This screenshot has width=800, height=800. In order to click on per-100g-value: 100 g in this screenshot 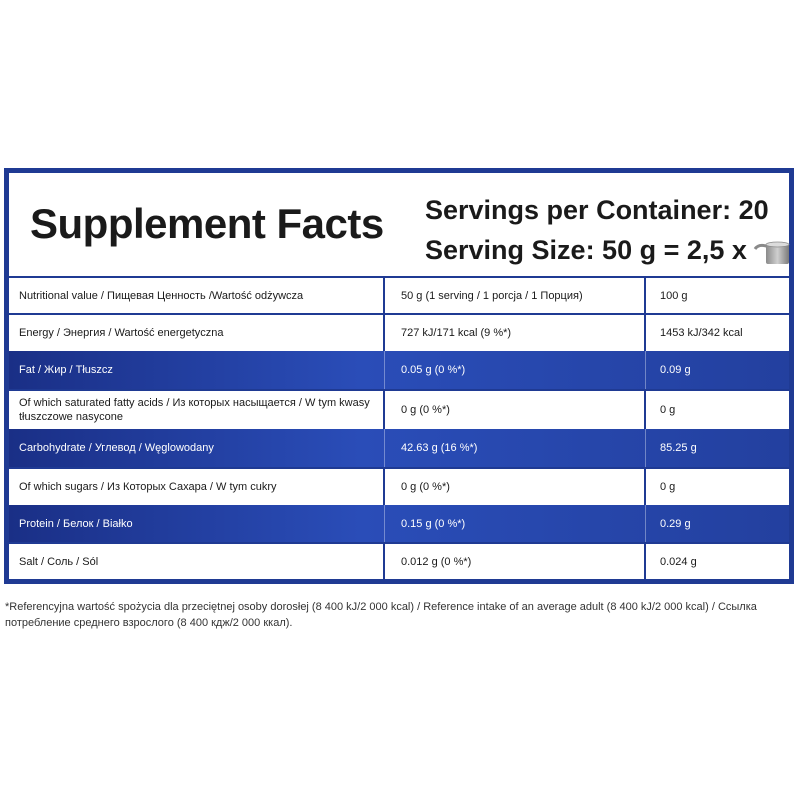, I will do `click(717, 295)`.